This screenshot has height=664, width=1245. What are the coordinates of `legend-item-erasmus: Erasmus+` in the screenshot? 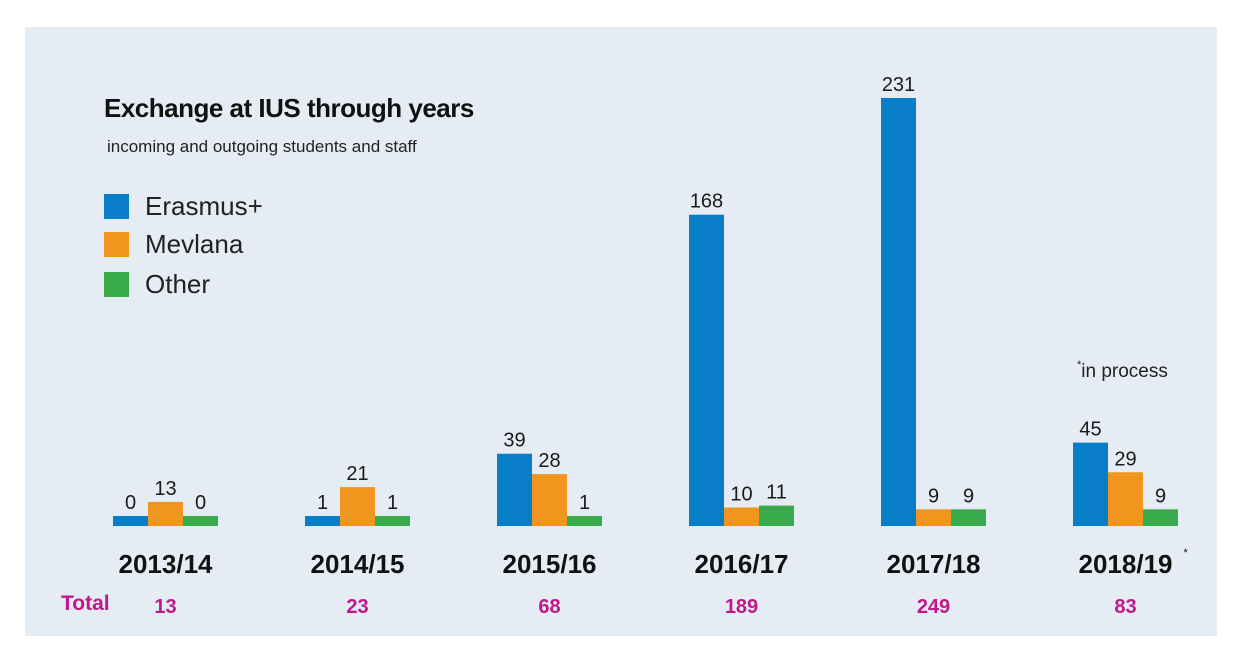 It's located at (183, 205).